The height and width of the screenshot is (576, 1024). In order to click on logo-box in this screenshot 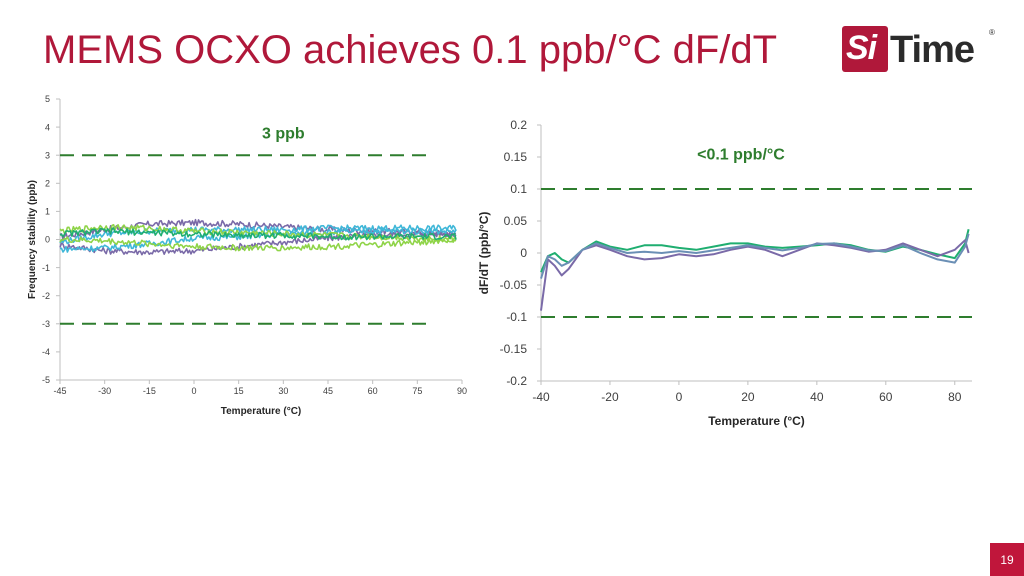, I will do `click(865, 49)`.